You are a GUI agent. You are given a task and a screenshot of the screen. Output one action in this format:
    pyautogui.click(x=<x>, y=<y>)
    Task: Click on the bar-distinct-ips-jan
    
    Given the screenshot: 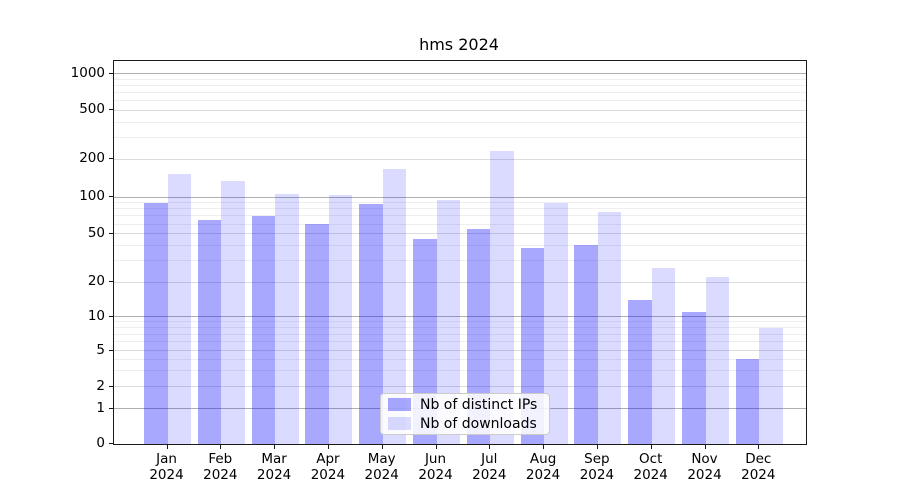 What is the action you would take?
    pyautogui.click(x=156, y=323)
    